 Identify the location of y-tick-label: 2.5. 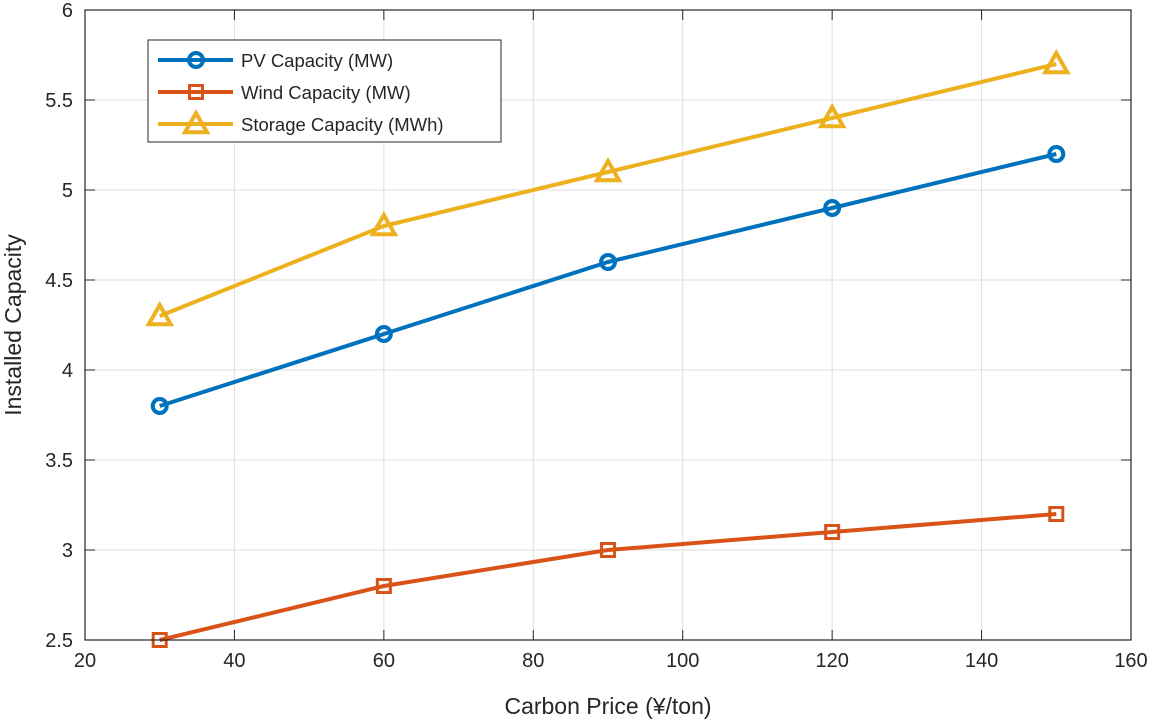
(59, 641).